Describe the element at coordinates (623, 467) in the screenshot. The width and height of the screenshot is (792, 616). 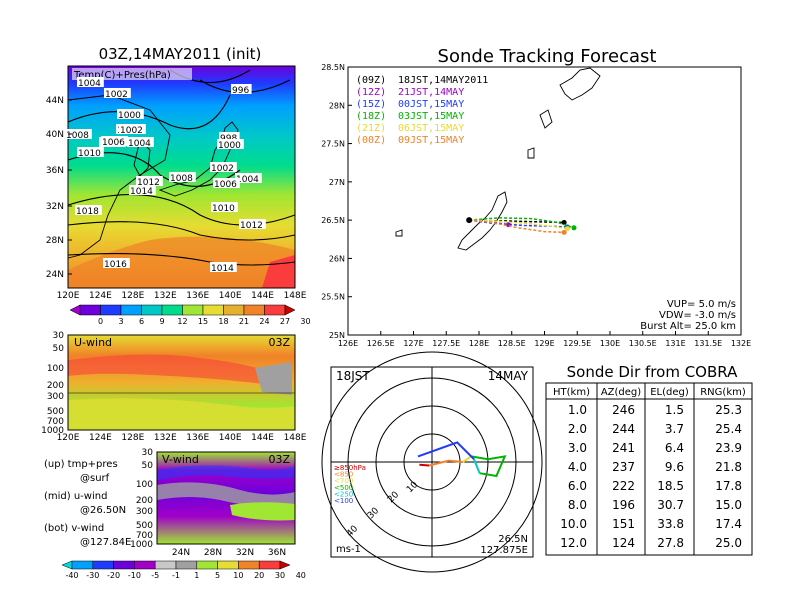
I see `table-cell: 237` at that location.